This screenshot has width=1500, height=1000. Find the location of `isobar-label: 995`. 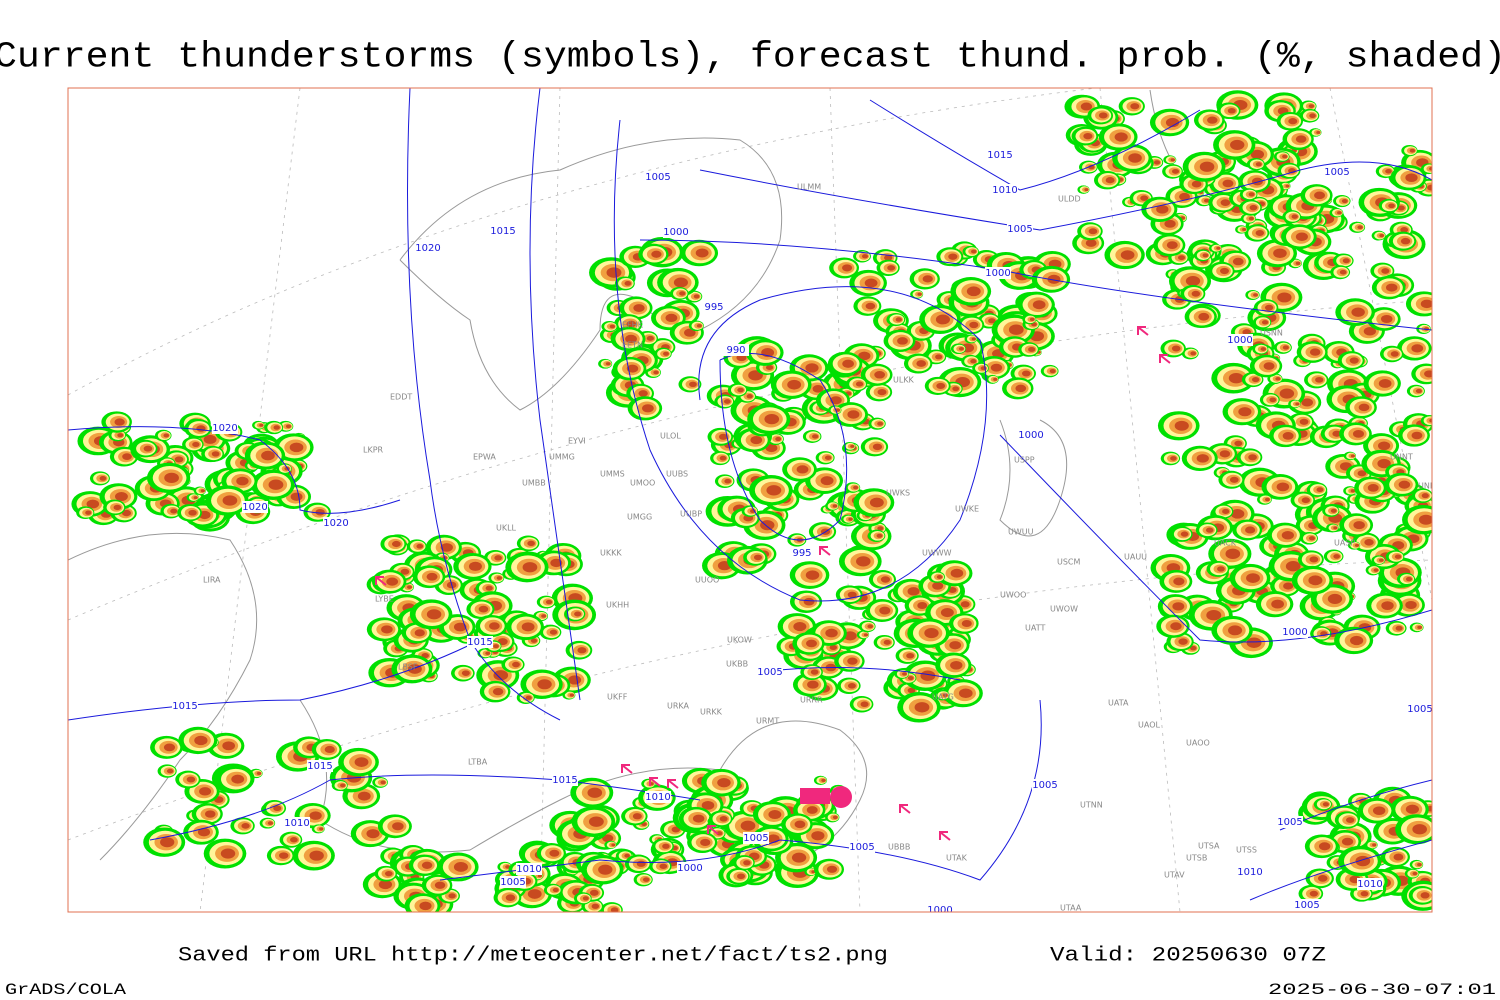

isobar-label: 995 is located at coordinates (801, 553).